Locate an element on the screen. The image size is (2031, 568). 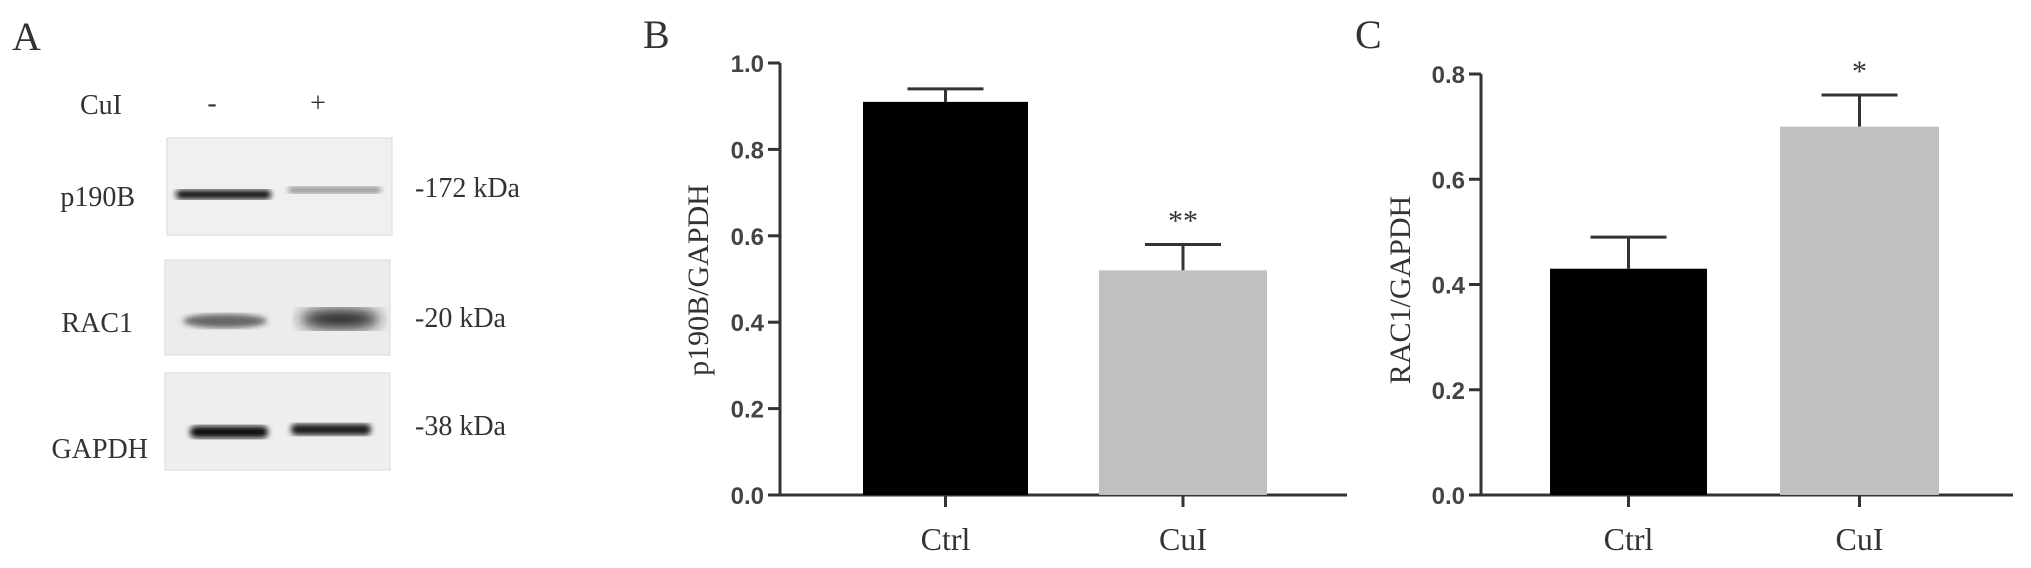
band-rac1-ctrl is located at coordinates (225, 321).